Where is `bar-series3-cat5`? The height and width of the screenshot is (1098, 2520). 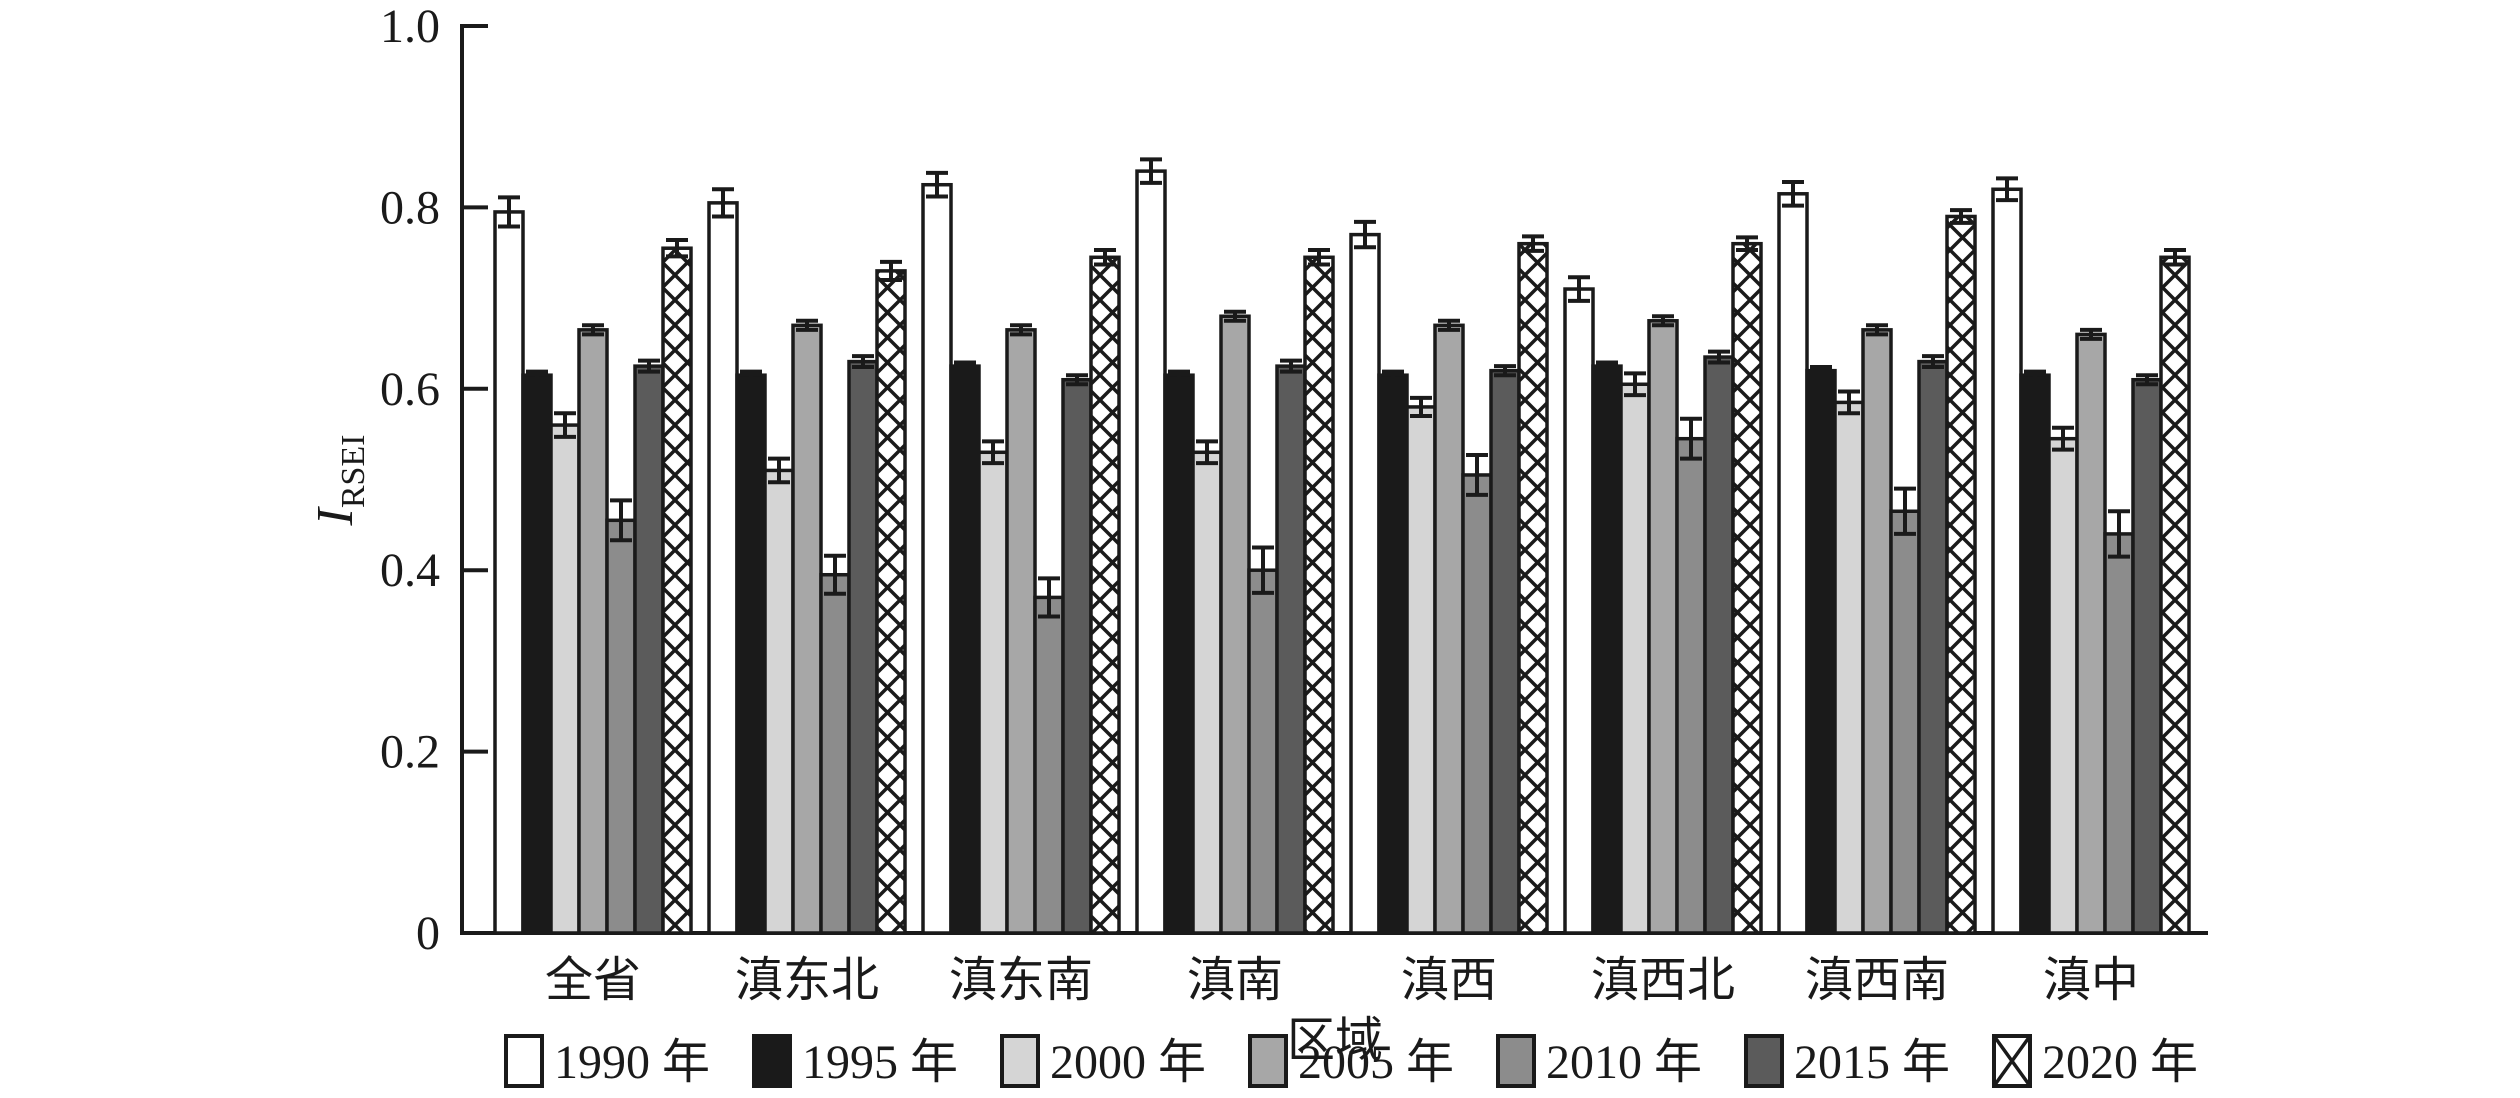
bar-series3-cat5 is located at coordinates (1663, 627).